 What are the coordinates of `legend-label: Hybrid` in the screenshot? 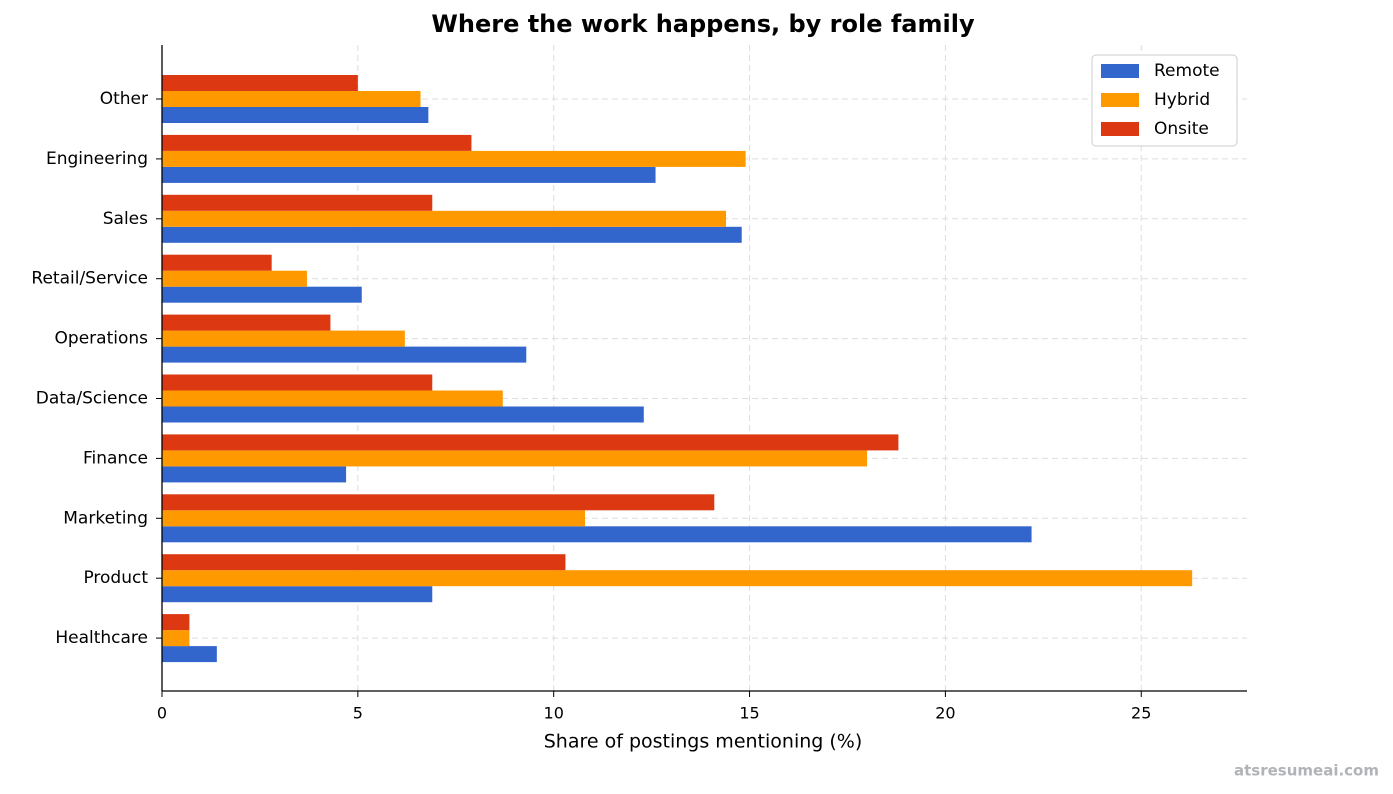 It's located at (1182, 100).